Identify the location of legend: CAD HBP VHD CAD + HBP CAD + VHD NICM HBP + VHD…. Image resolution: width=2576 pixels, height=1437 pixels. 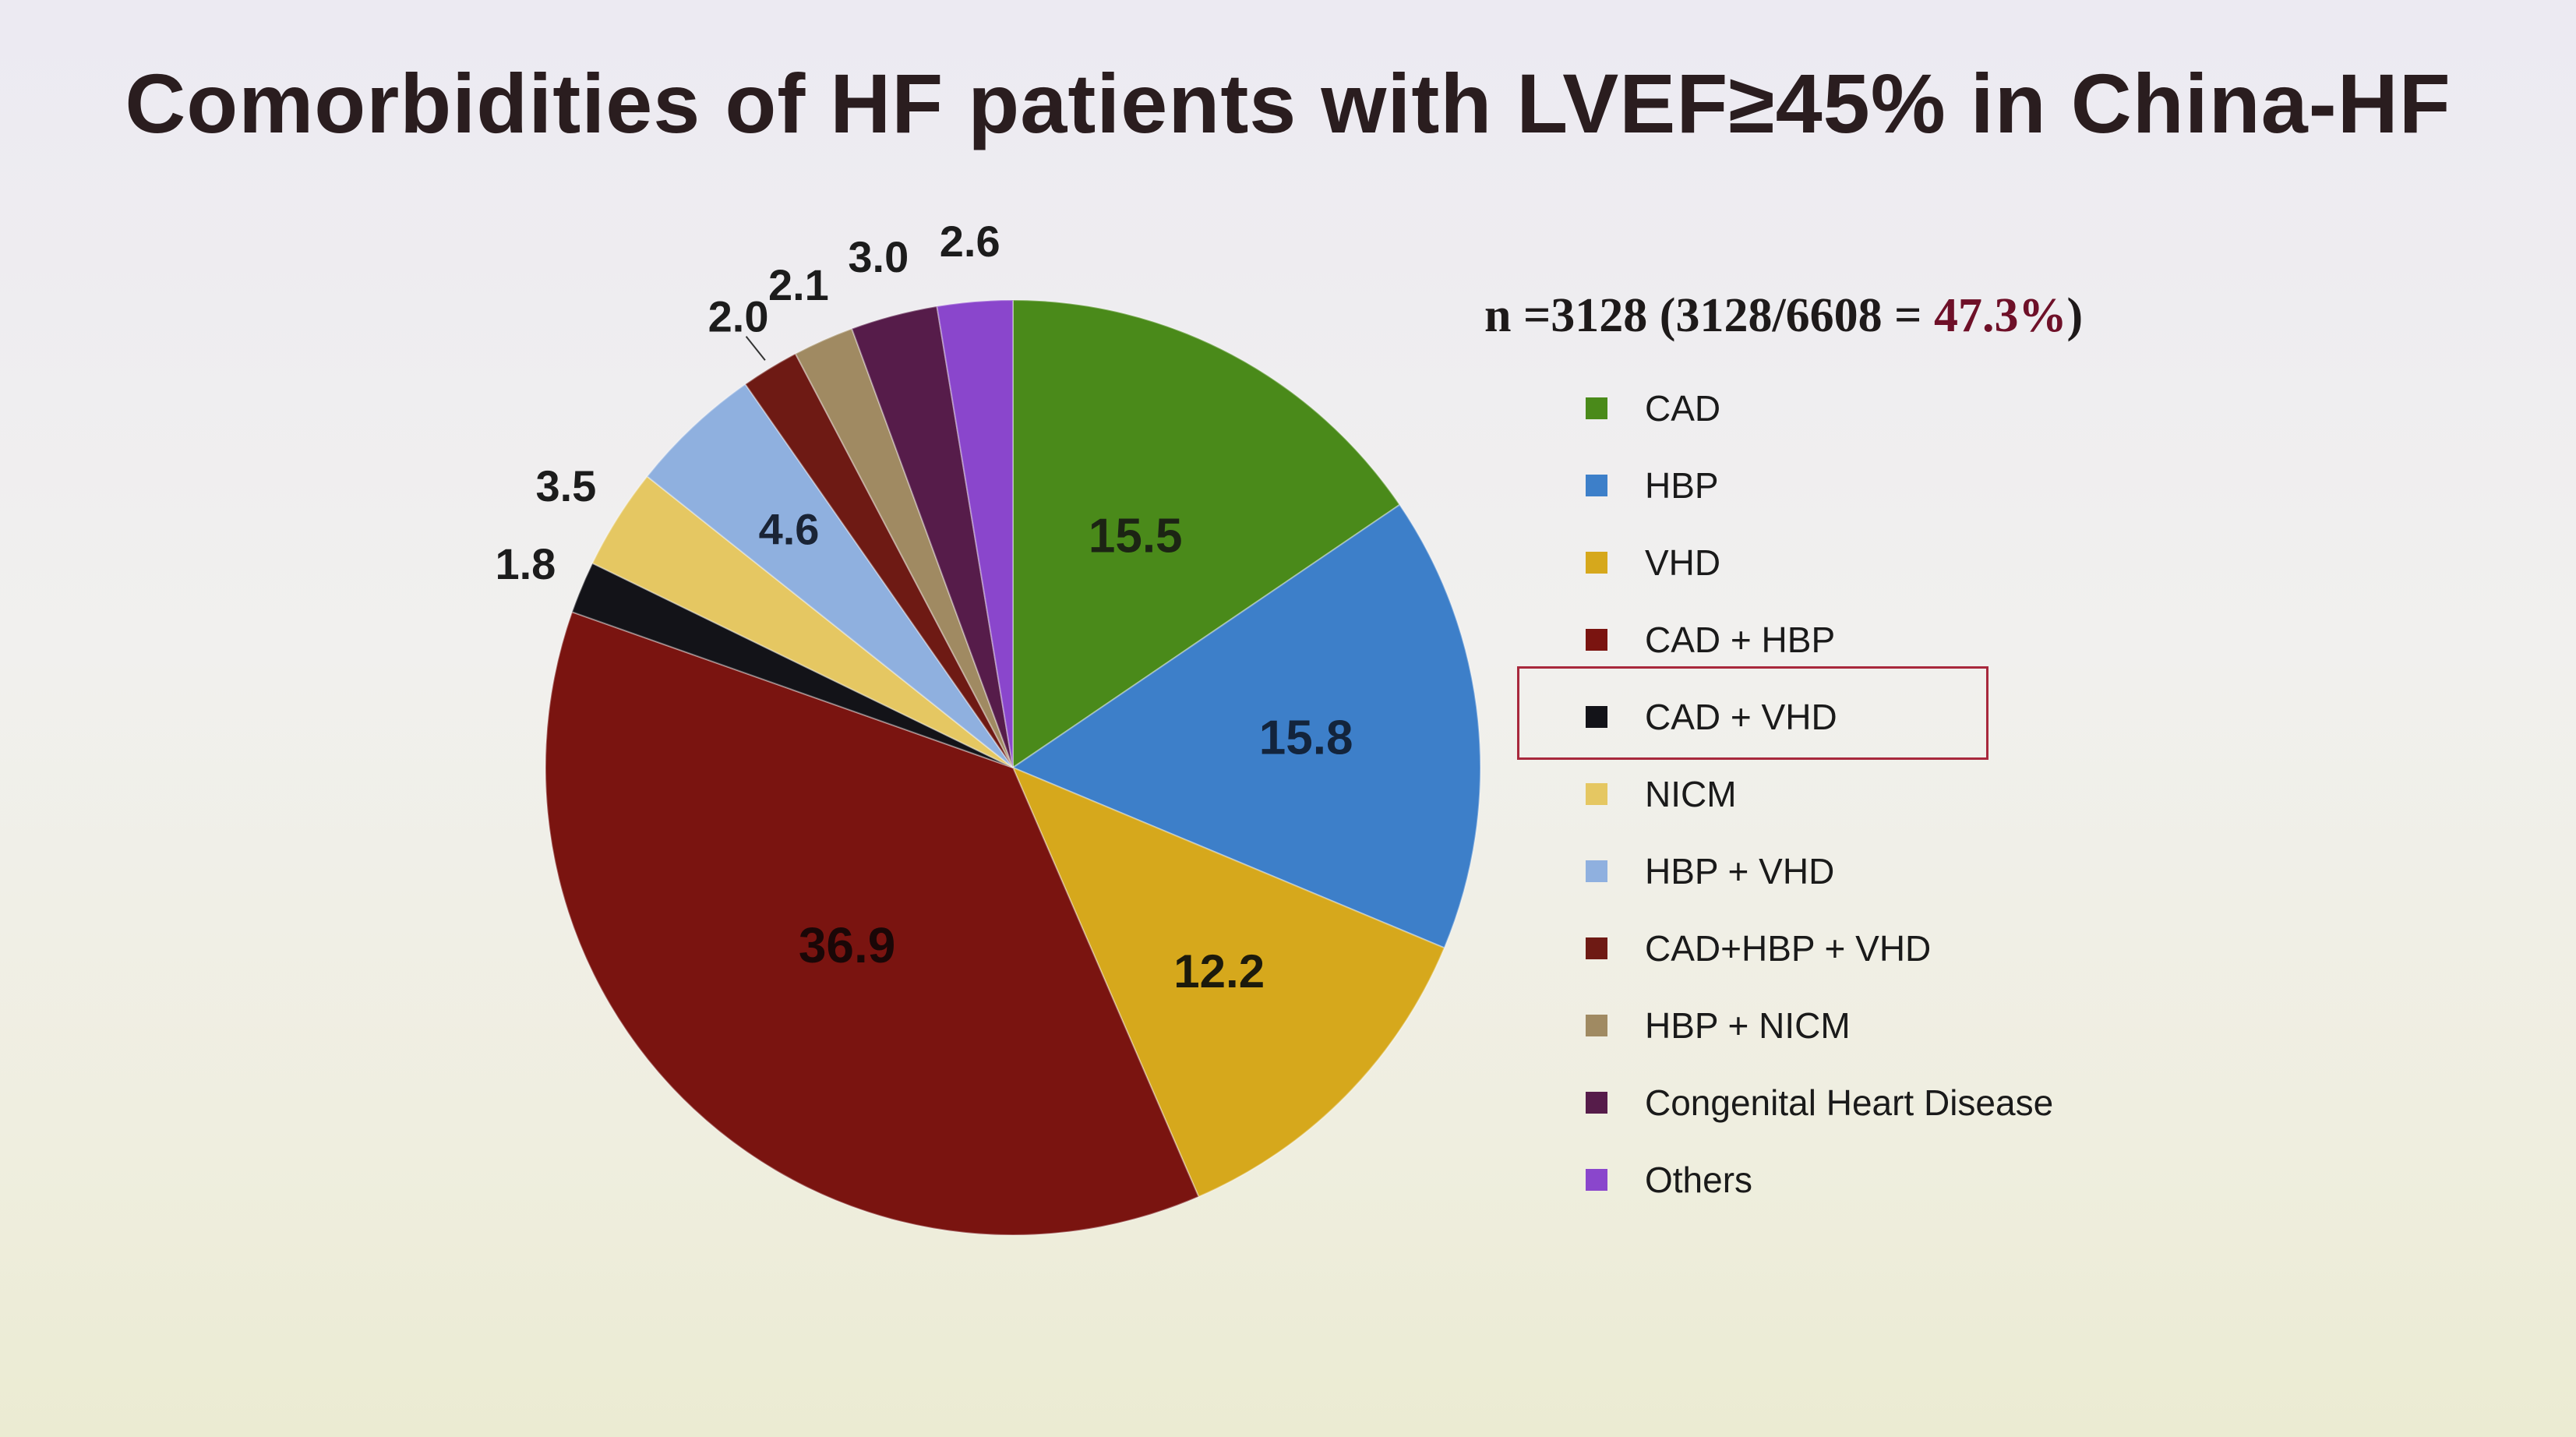
(1819, 794).